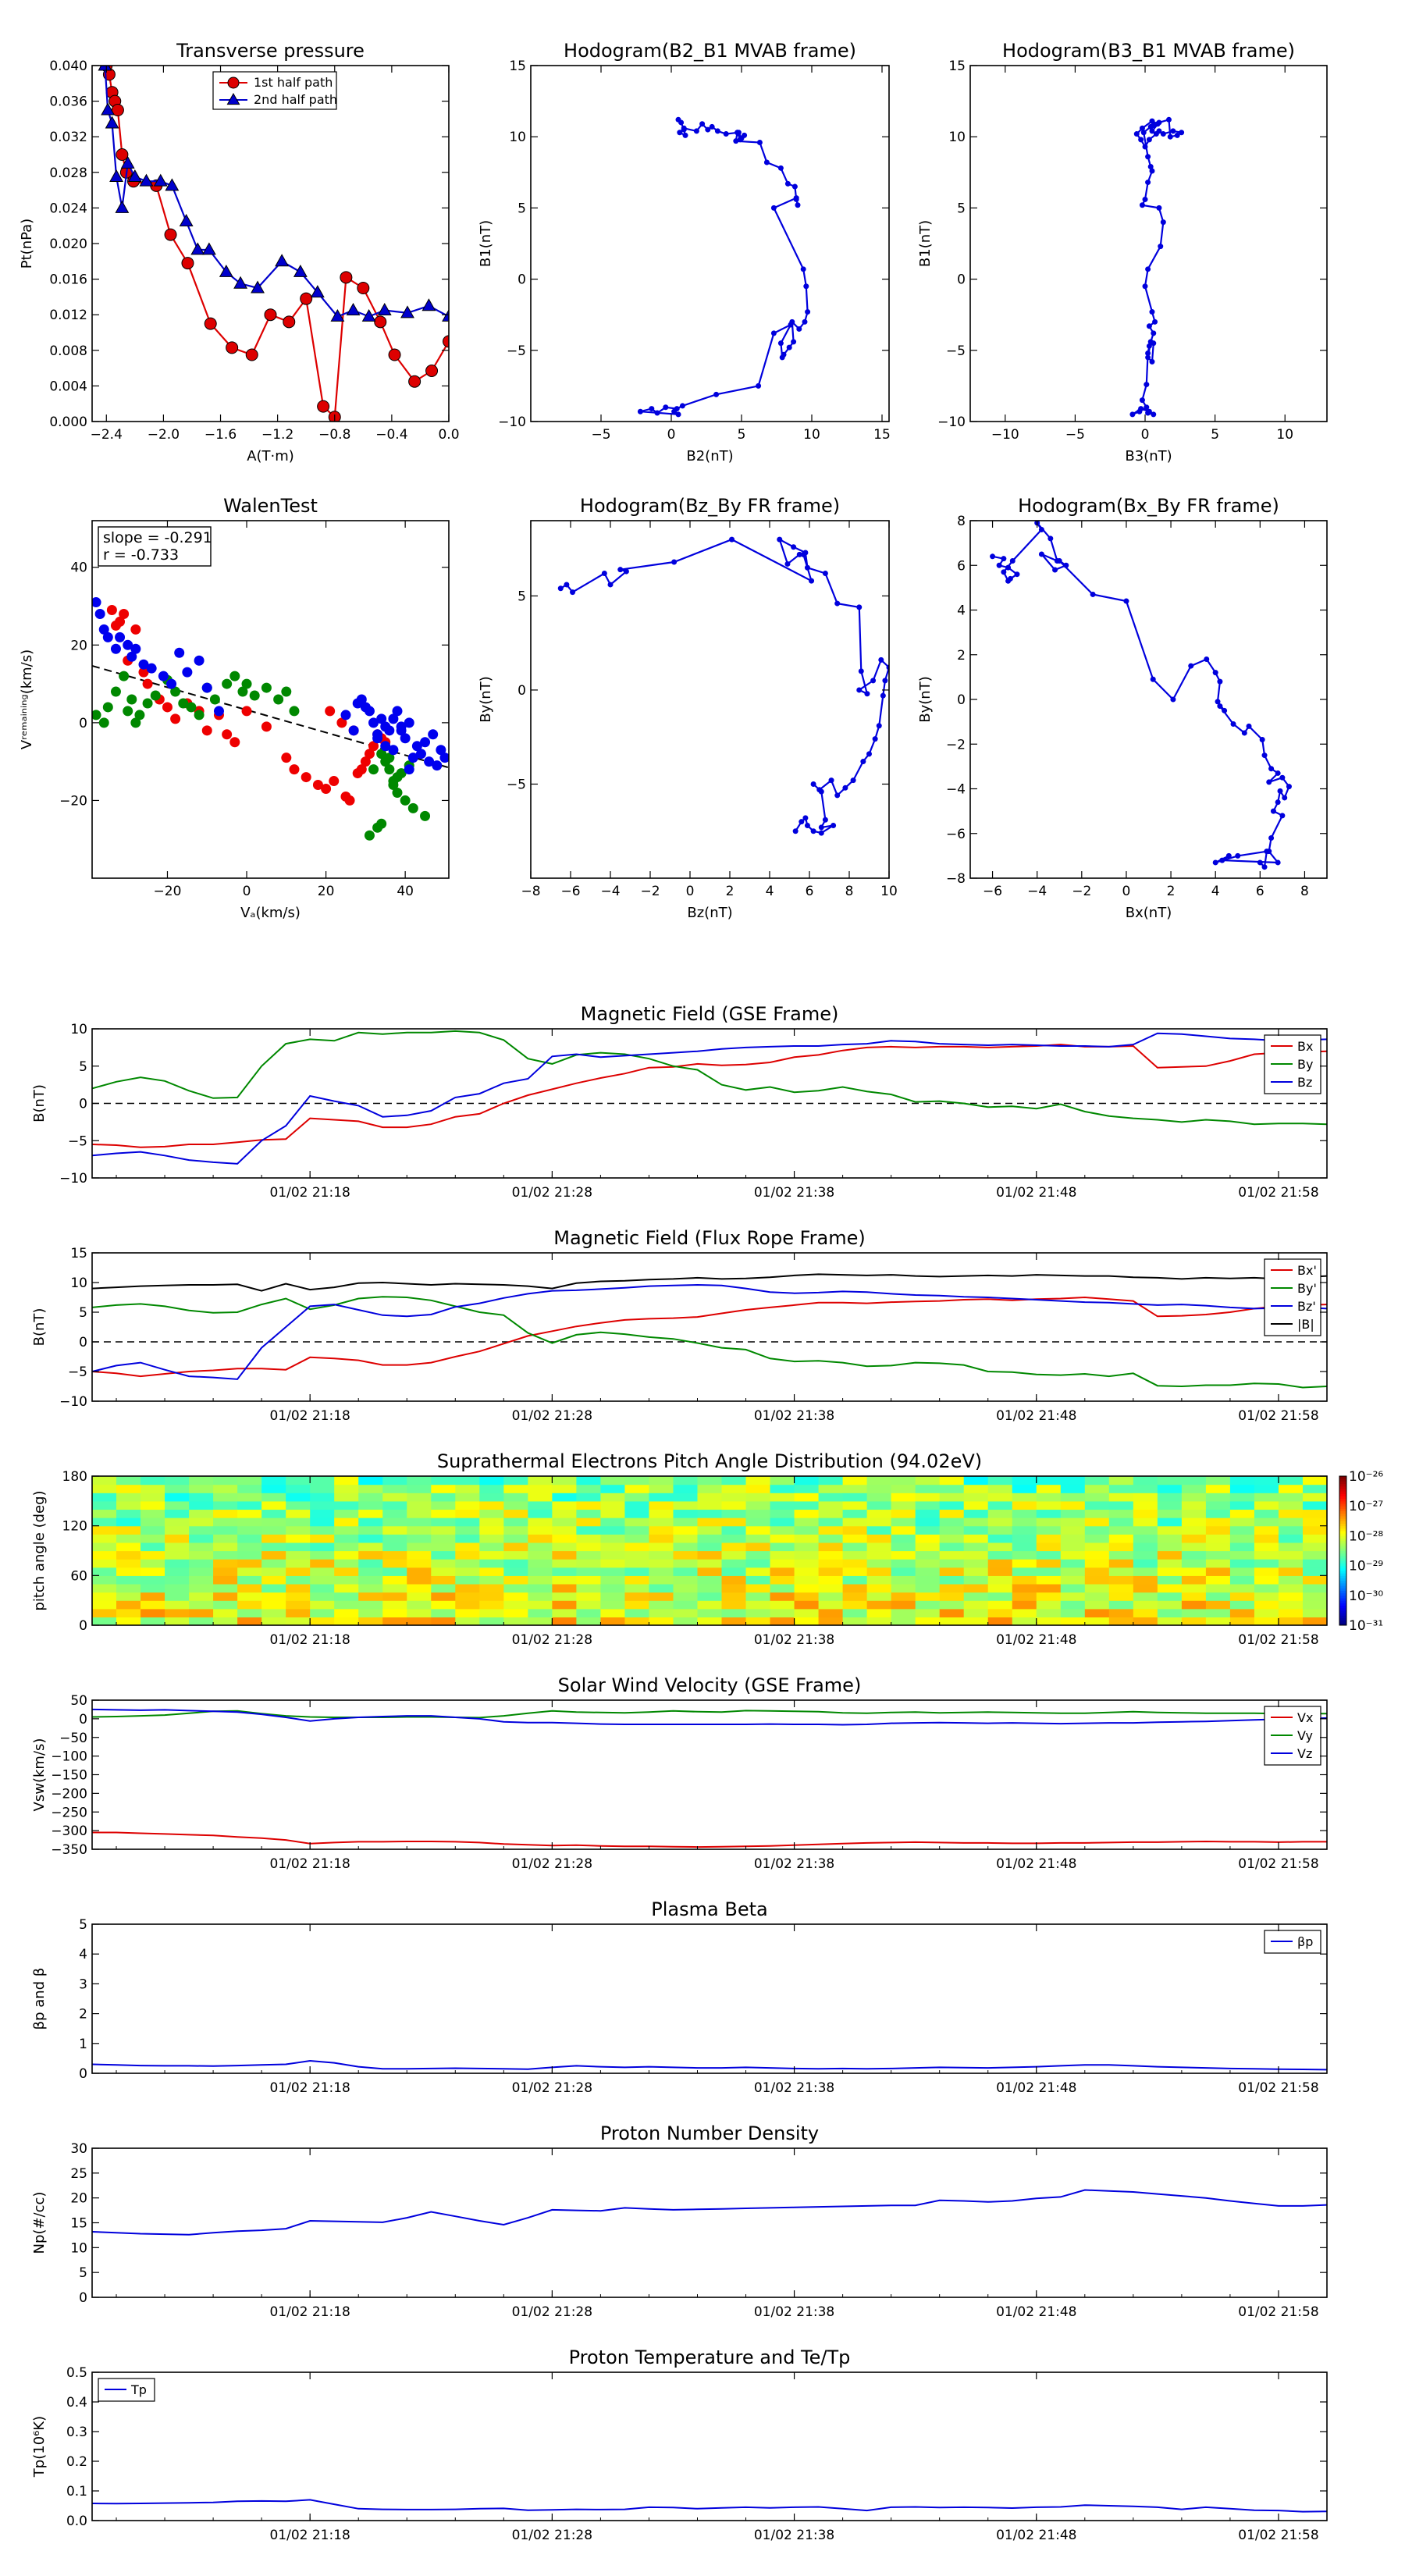 The image size is (1405, 2576). I want to click on panel1-xtick-label: −2.0, so click(164, 435).